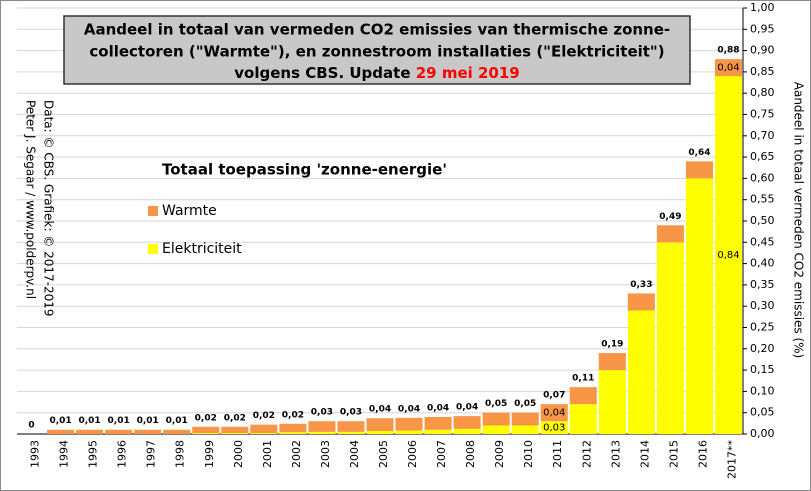 This screenshot has height=491, width=811. What do you see at coordinates (762, 220) in the screenshot?
I see `y-tick-label: 0,50` at bounding box center [762, 220].